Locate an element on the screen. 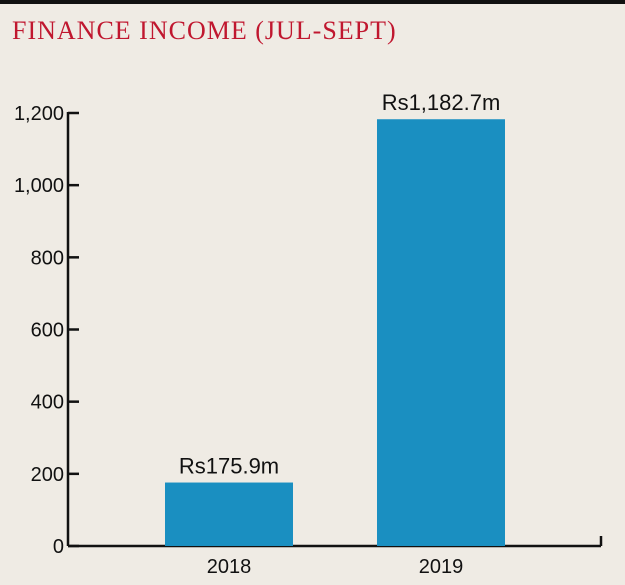 This screenshot has height=585, width=625. y-tick-label: 800 is located at coordinates (47, 258).